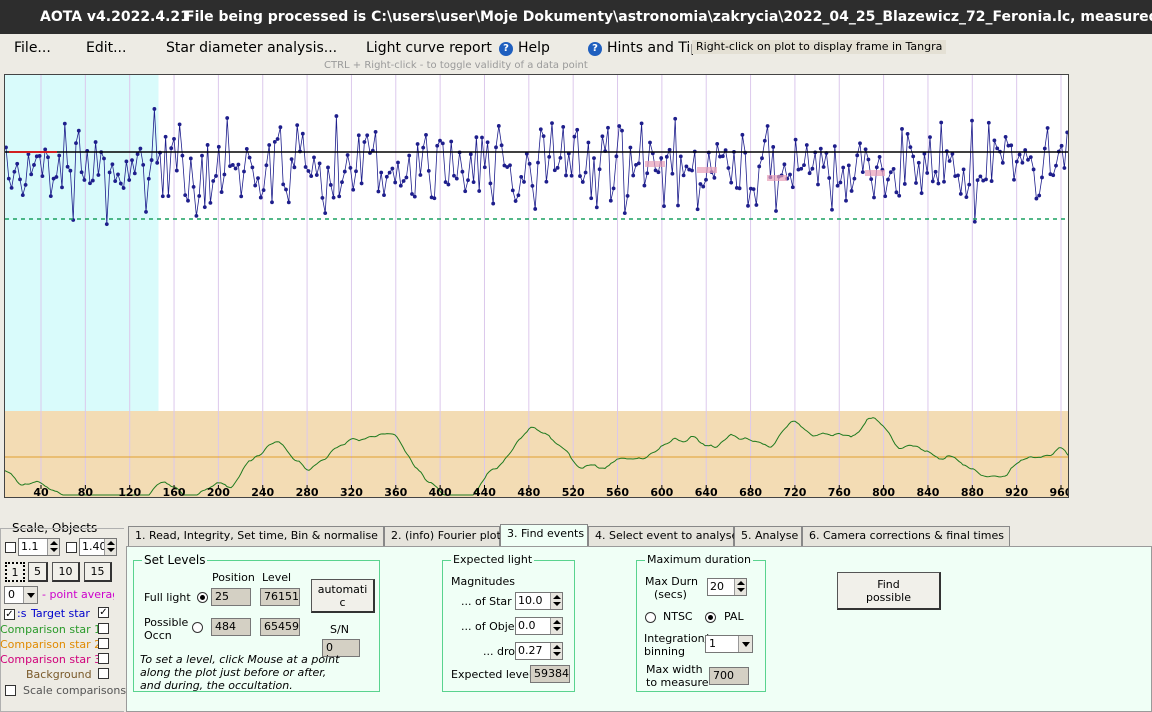 This screenshot has height=712, width=1152. Describe the element at coordinates (103, 628) in the screenshot. I see `comparison-1-checkbox` at that location.